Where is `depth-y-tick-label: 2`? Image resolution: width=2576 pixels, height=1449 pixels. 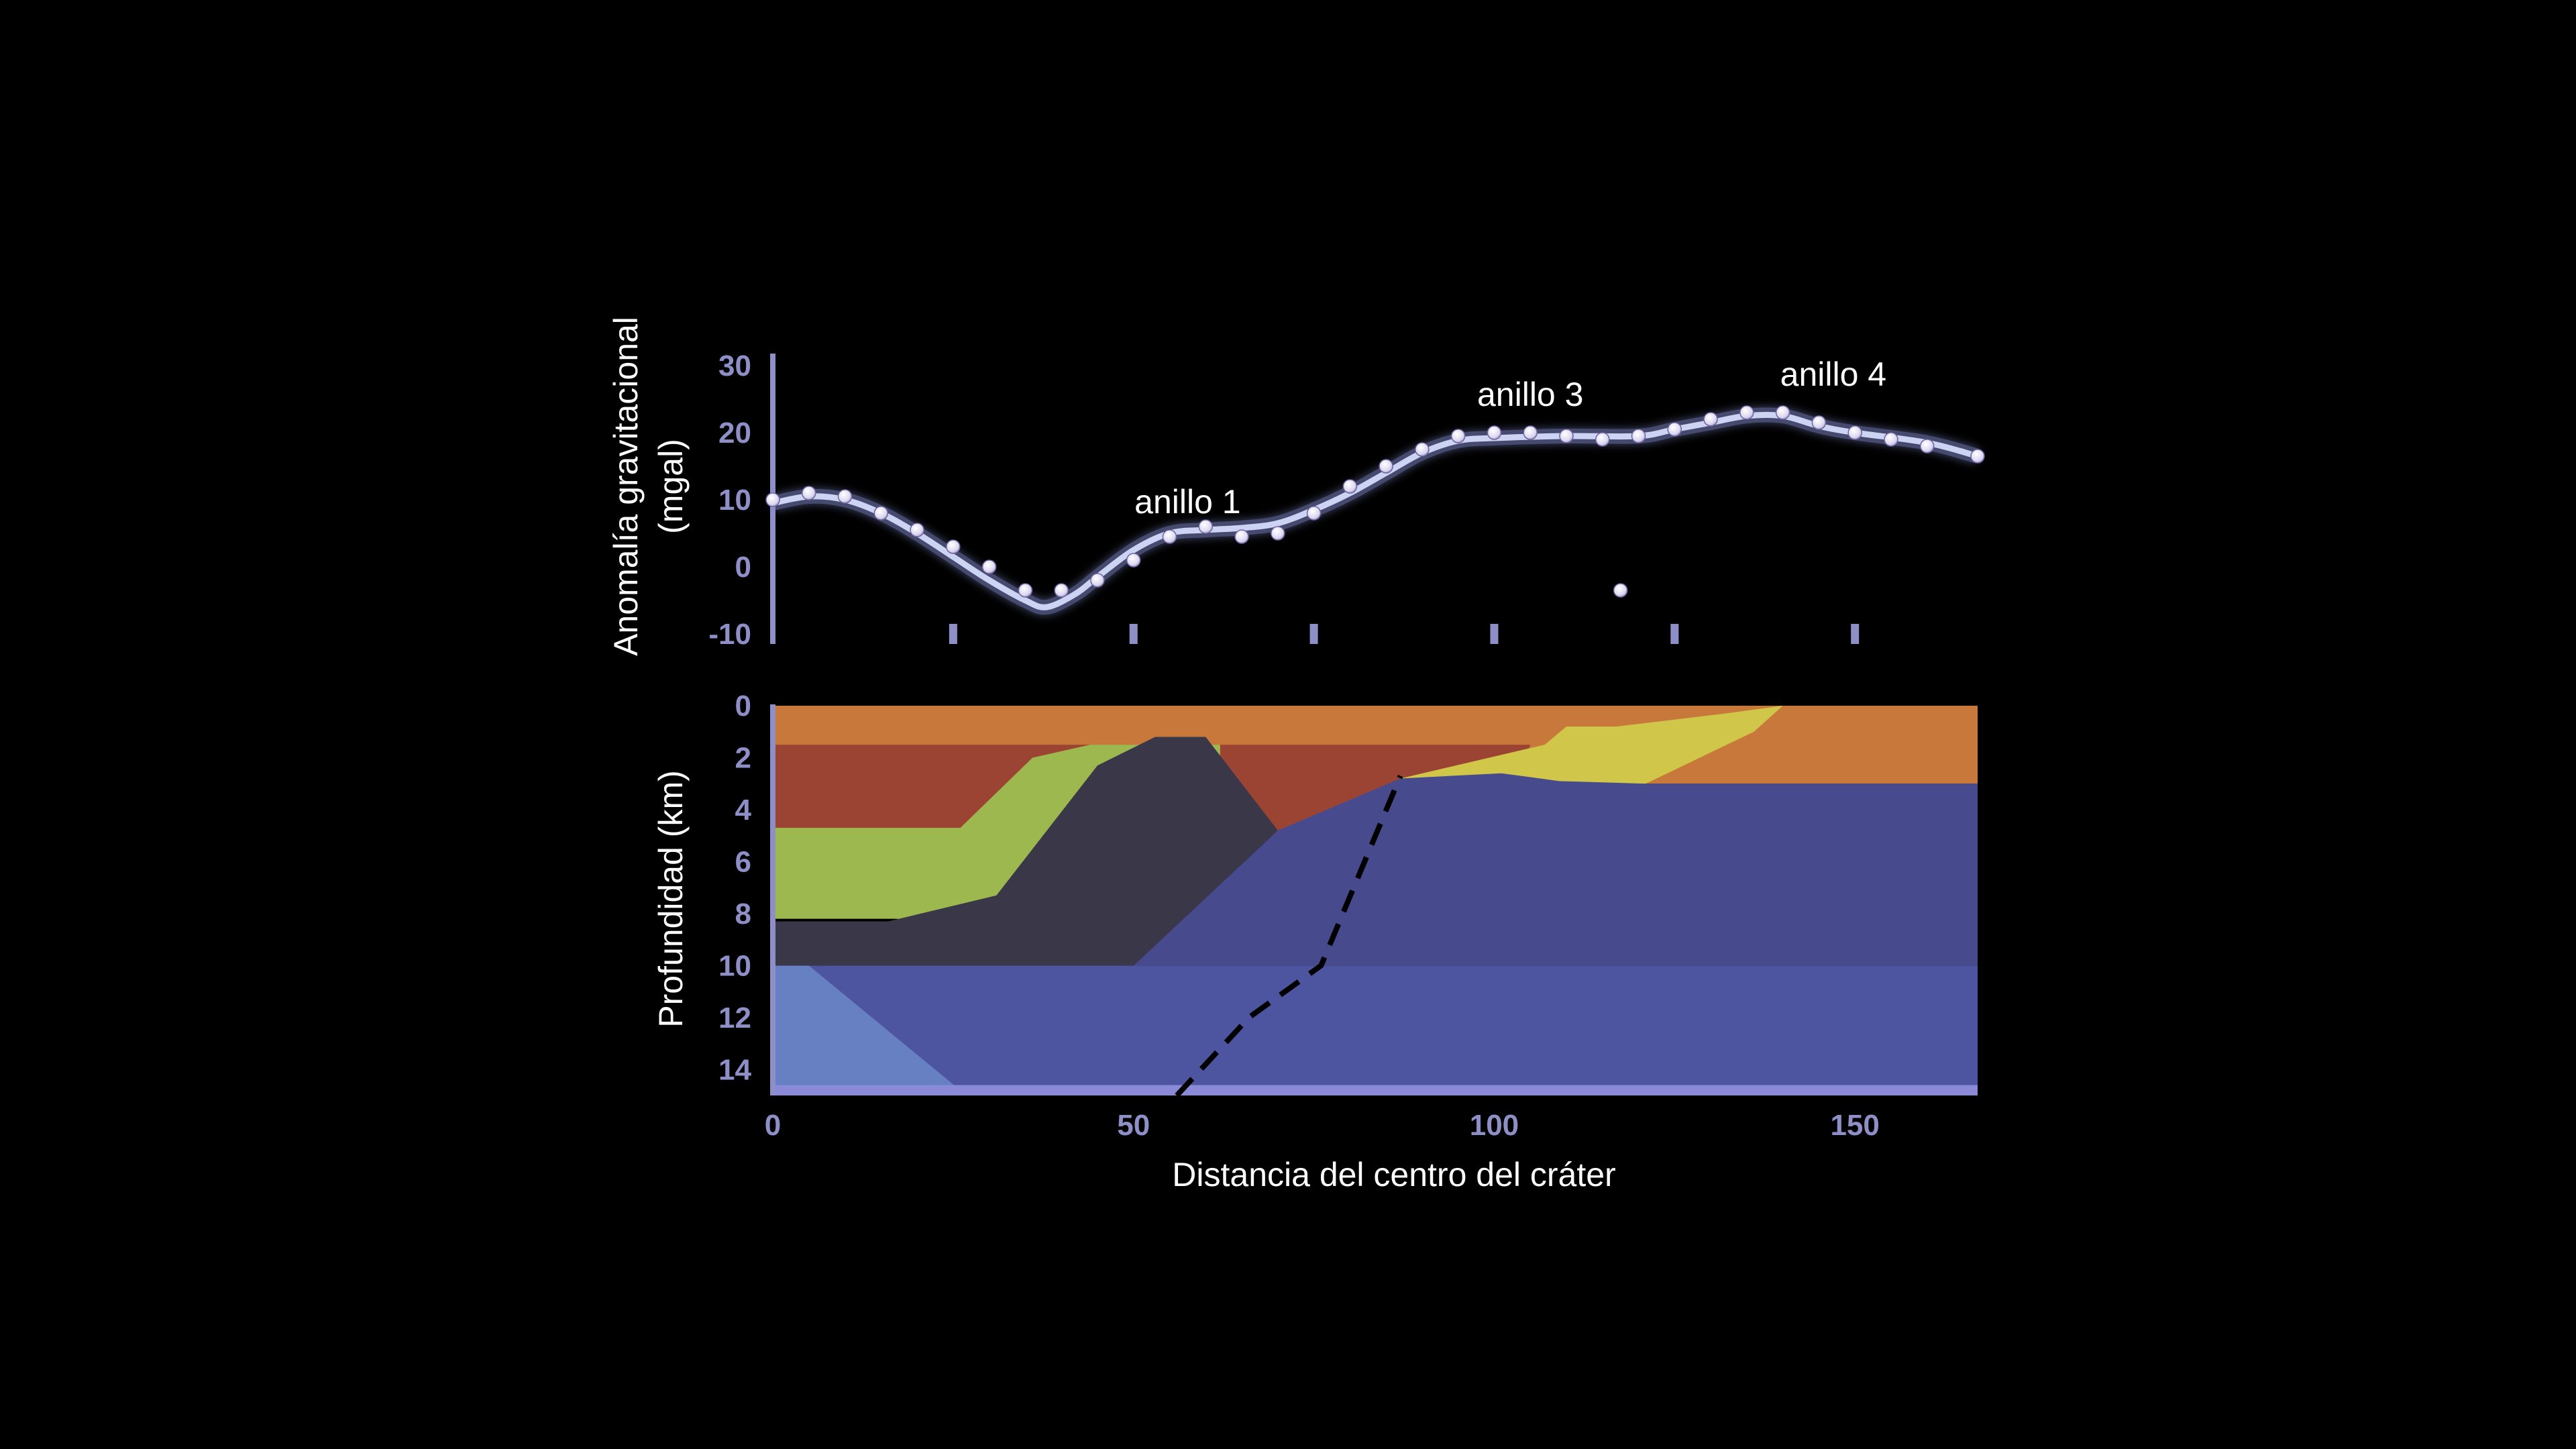 depth-y-tick-label: 2 is located at coordinates (743, 757).